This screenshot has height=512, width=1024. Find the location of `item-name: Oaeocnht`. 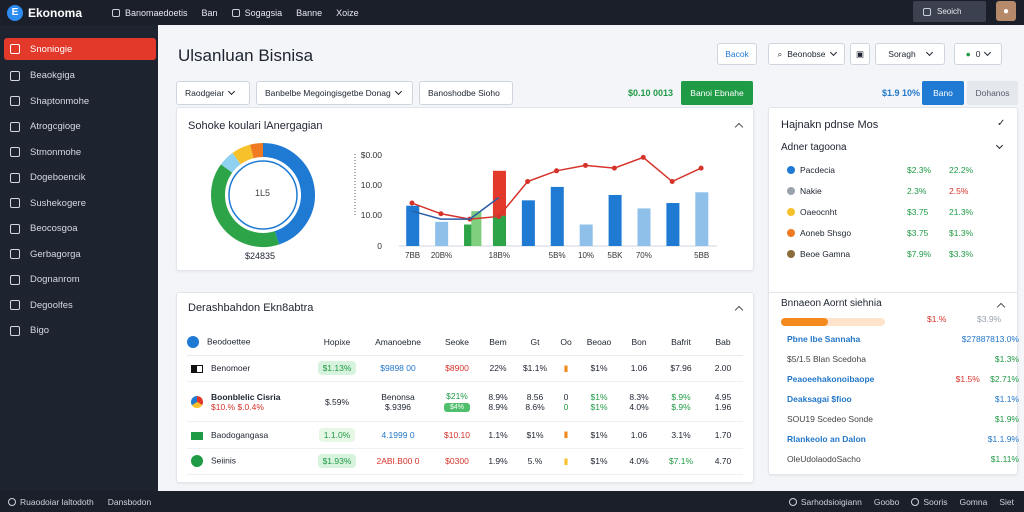

item-name: Oaeocnht is located at coordinates (818, 211).